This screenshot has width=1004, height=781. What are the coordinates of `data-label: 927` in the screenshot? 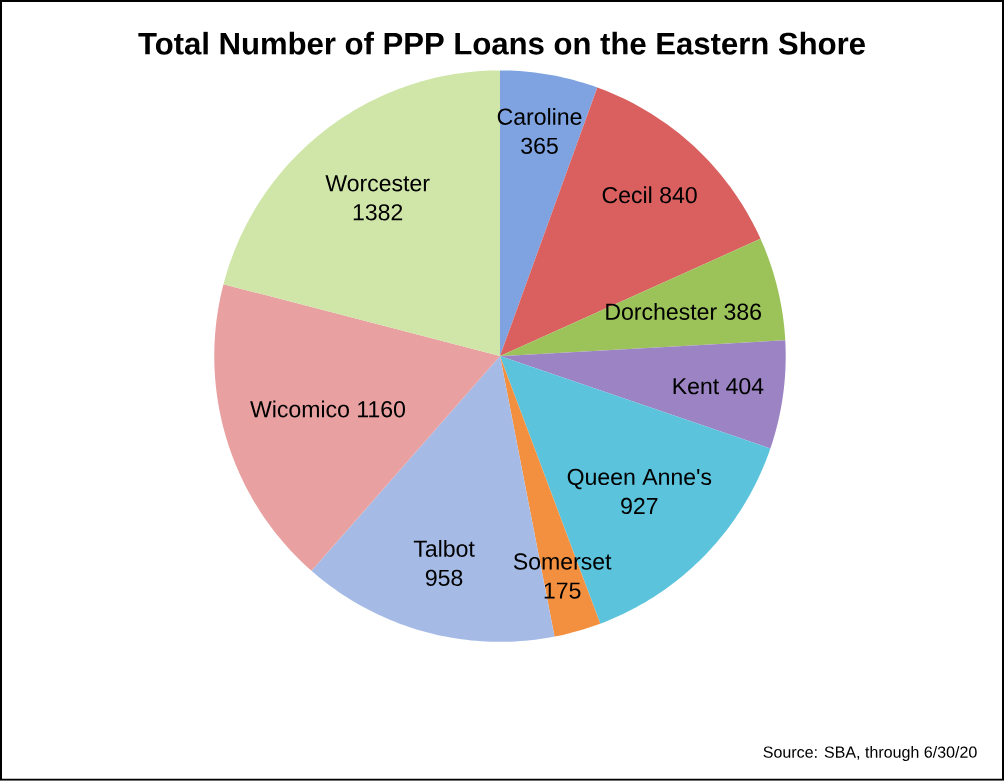 It's located at (639, 506).